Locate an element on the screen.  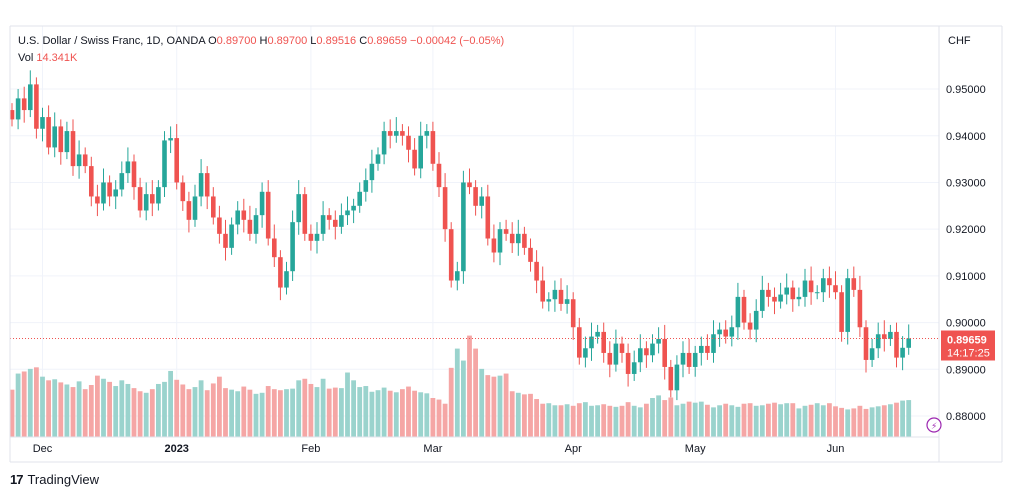
price-tick-label: 0.90000 is located at coordinates (966, 324).